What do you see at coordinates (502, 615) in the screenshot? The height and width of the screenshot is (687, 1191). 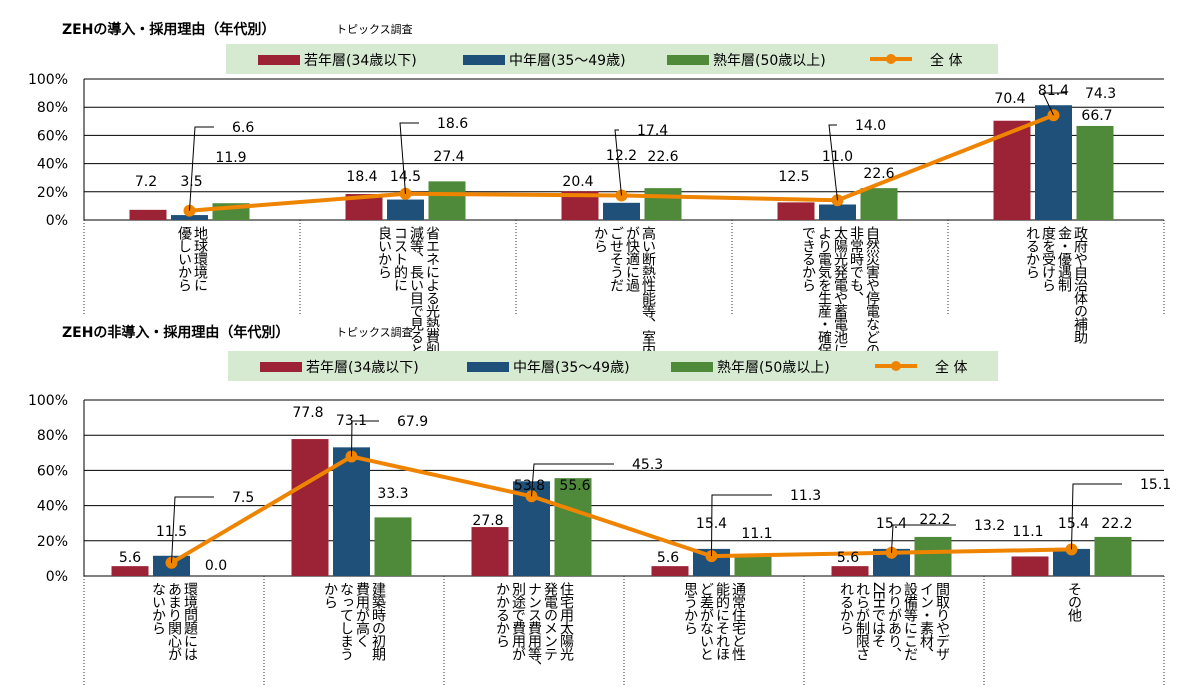 I see `category-label-line: かかるから` at bounding box center [502, 615].